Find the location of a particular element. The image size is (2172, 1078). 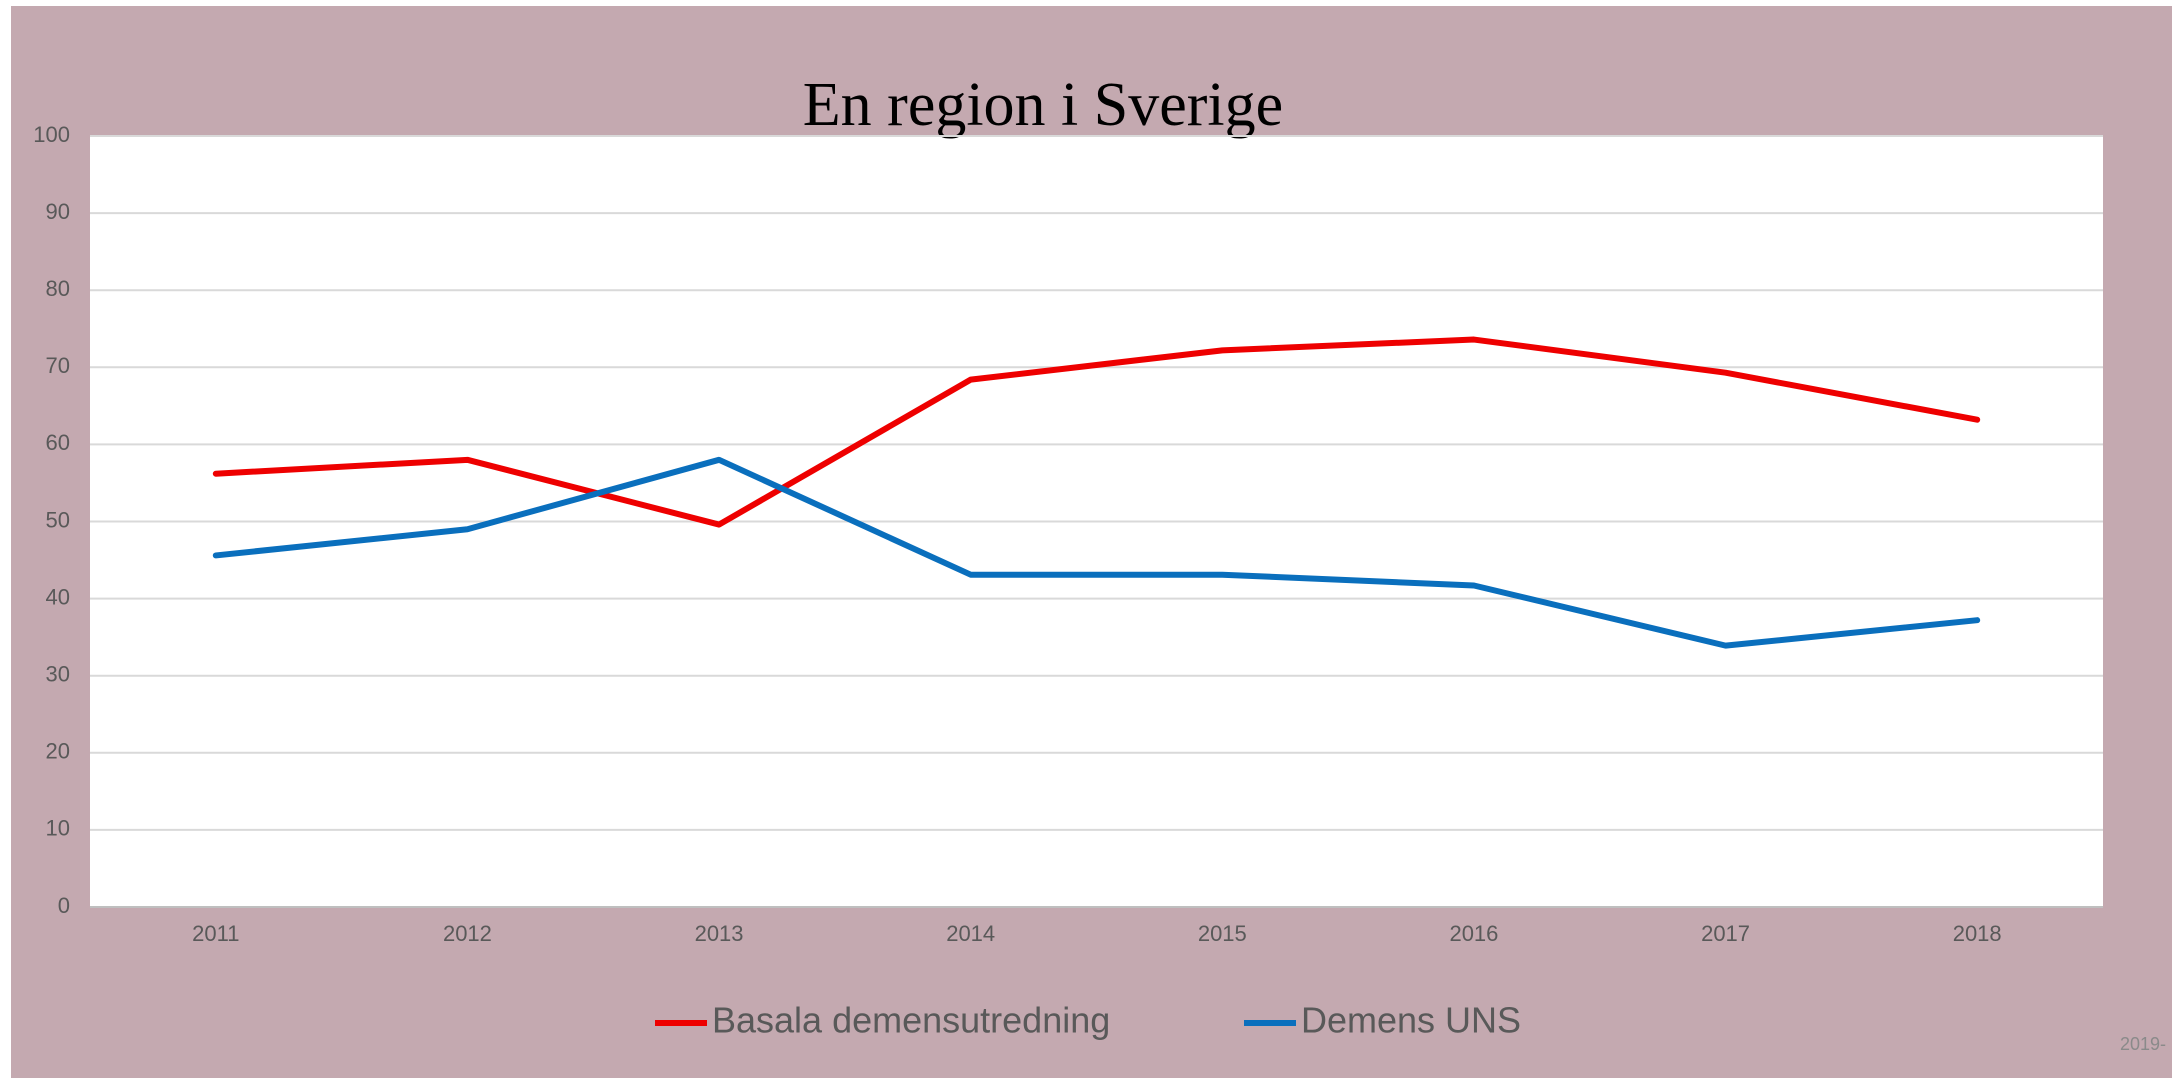

x-tick-label: 2013 is located at coordinates (719, 933).